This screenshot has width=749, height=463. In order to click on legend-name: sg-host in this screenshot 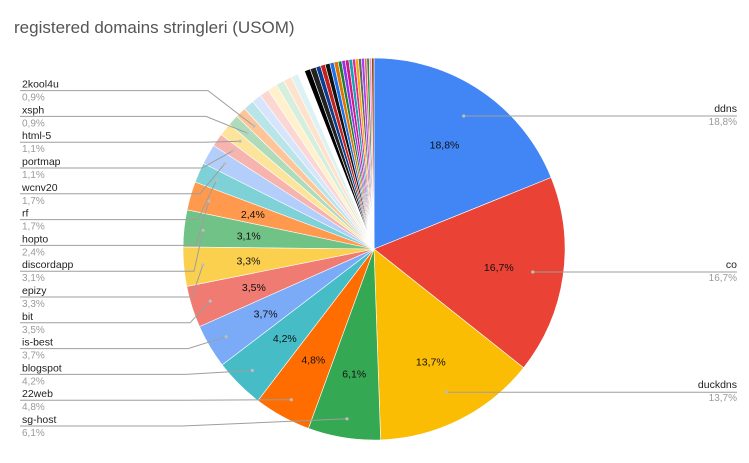, I will do `click(39, 420)`.